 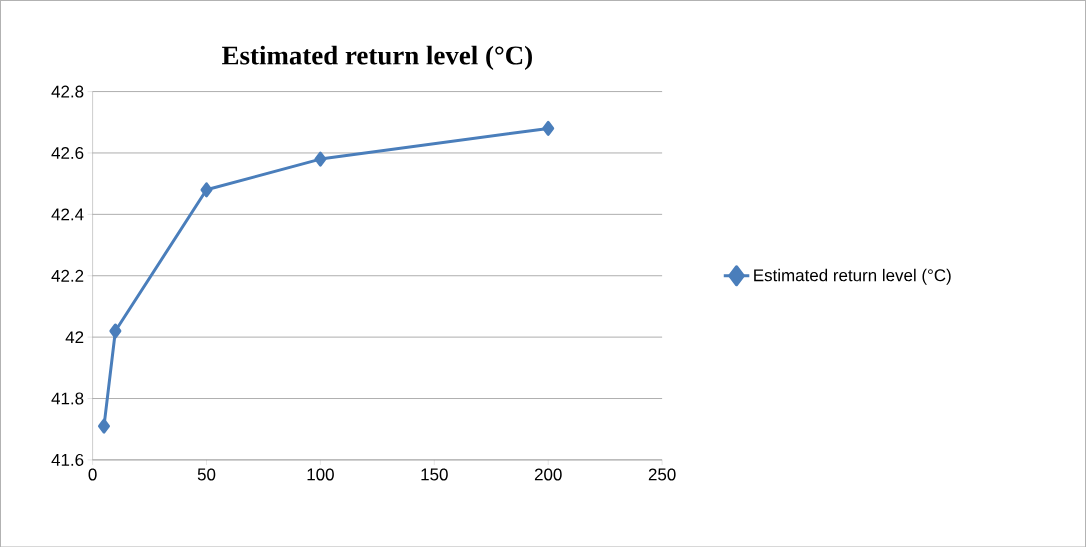 What do you see at coordinates (206, 474) in the screenshot?
I see `x-tick-label: 50` at bounding box center [206, 474].